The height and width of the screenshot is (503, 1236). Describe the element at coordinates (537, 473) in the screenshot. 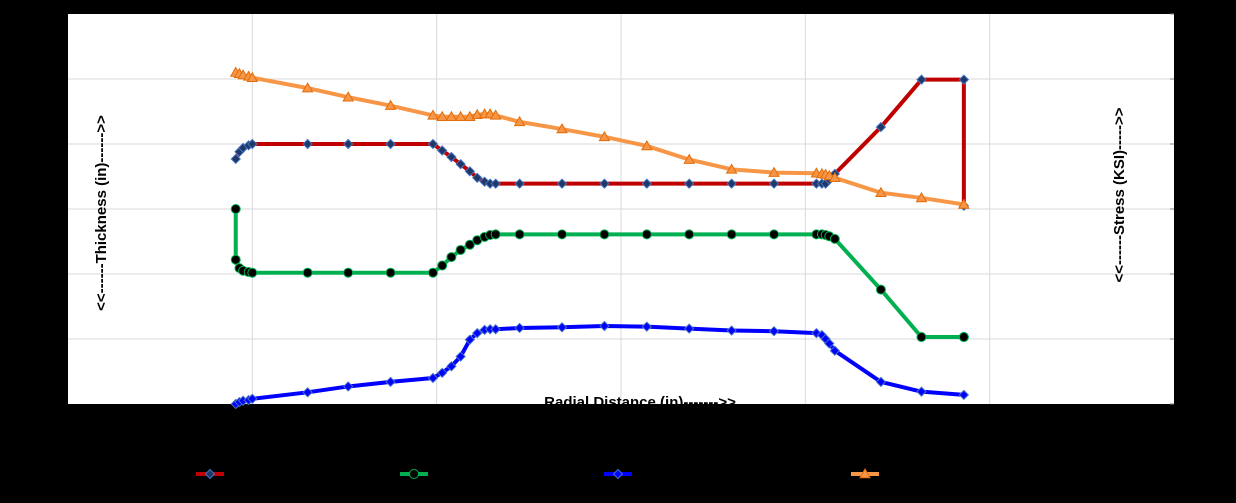

I see `legend` at that location.